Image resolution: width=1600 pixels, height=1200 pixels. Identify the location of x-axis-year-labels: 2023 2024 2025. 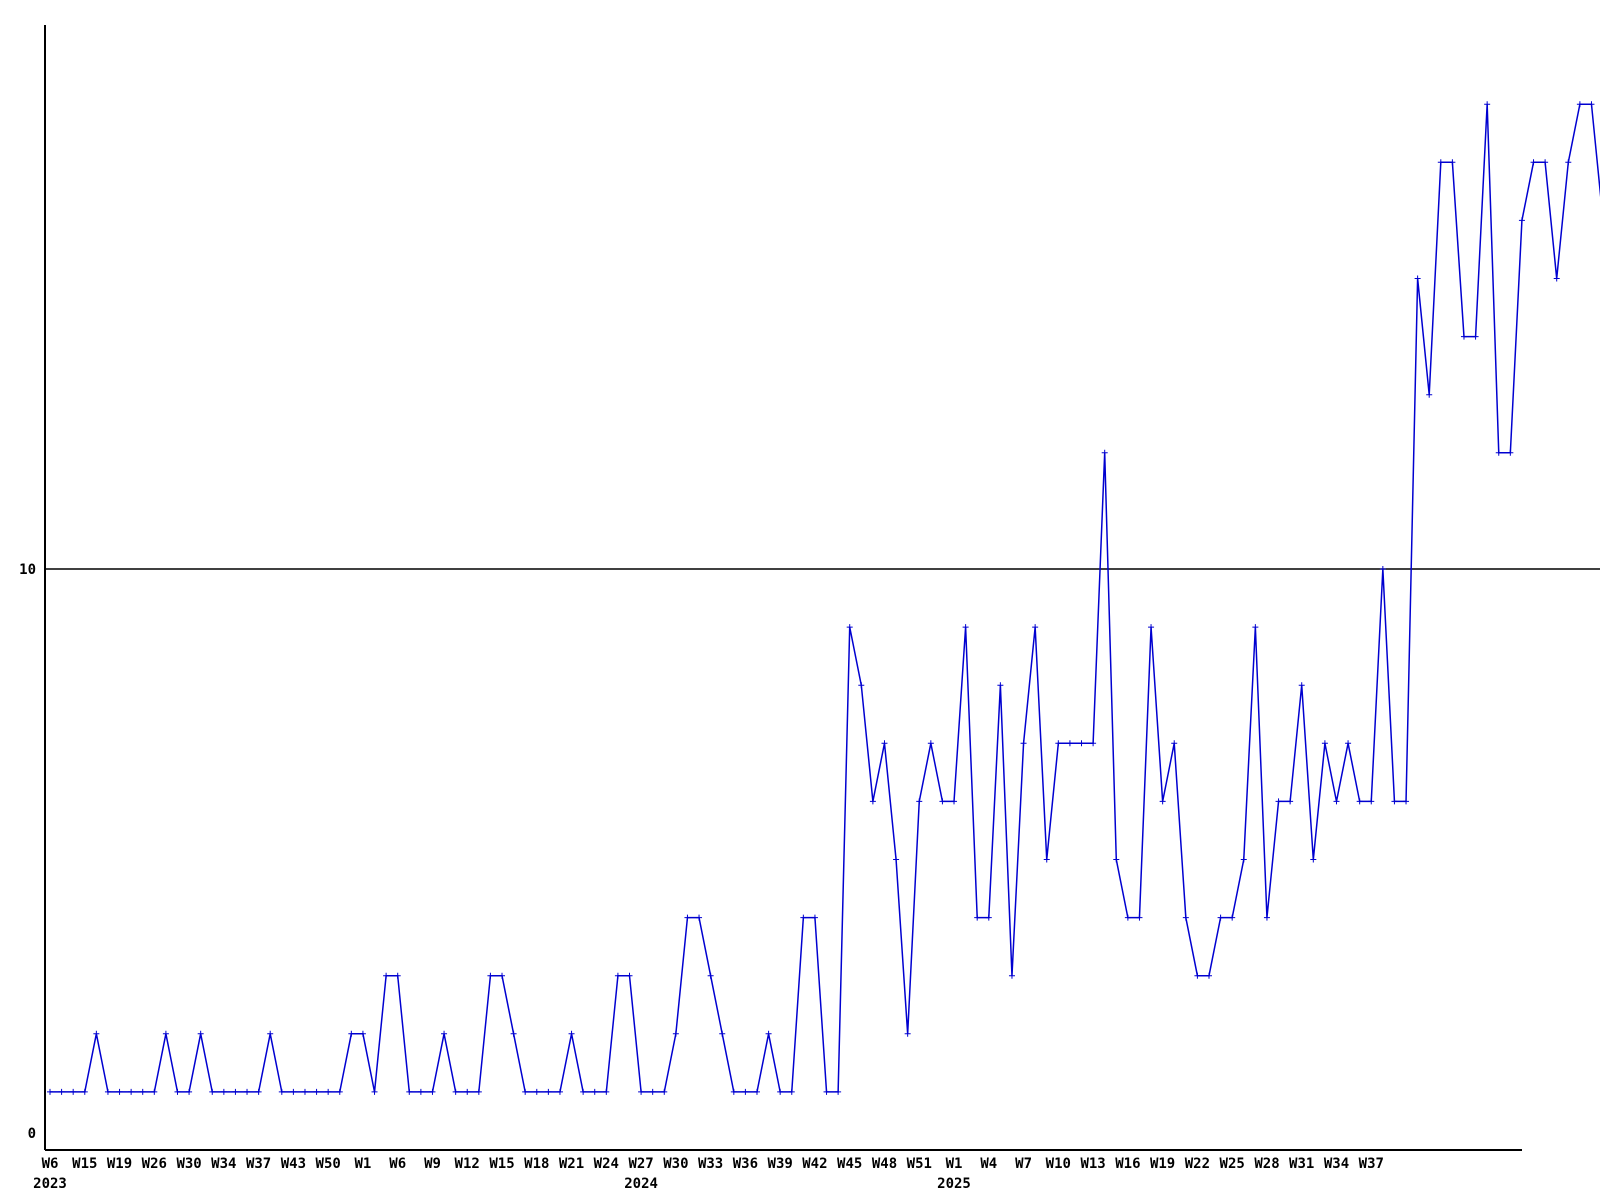
(502, 1184).